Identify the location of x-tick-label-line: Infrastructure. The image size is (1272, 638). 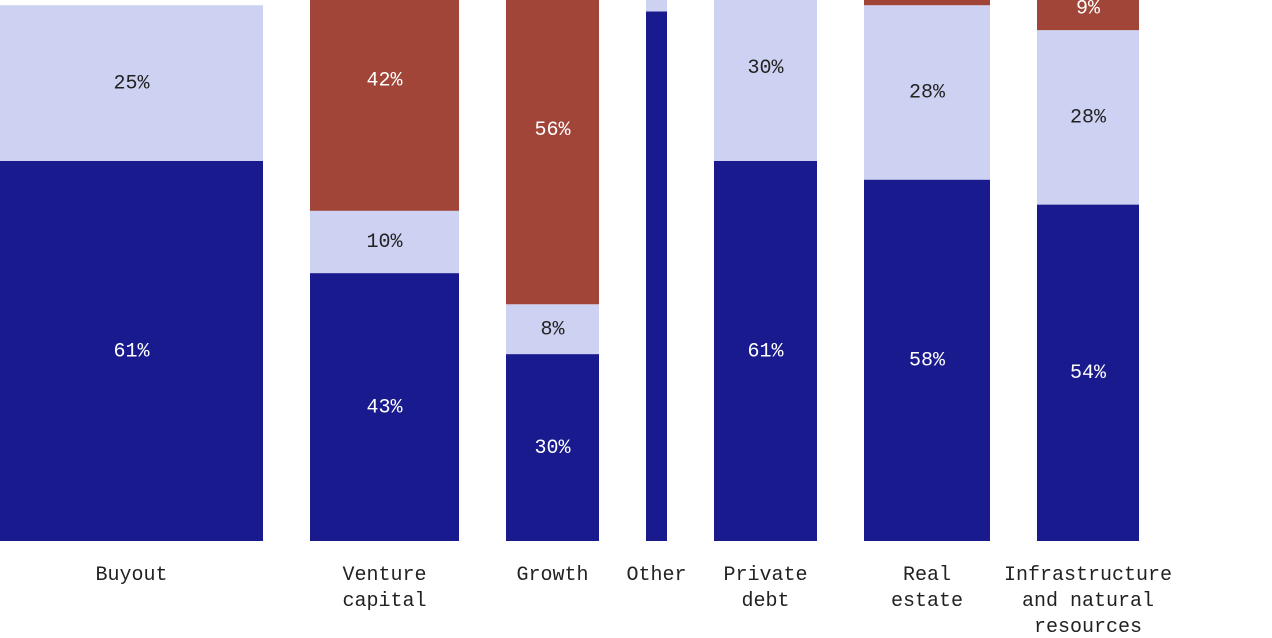
(1088, 575).